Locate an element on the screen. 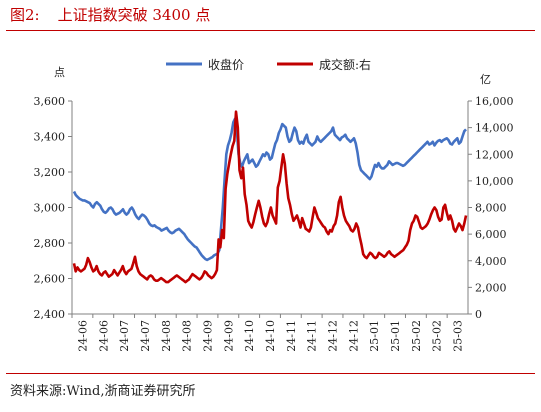  left-axis-unit: 点 is located at coordinates (59, 72).